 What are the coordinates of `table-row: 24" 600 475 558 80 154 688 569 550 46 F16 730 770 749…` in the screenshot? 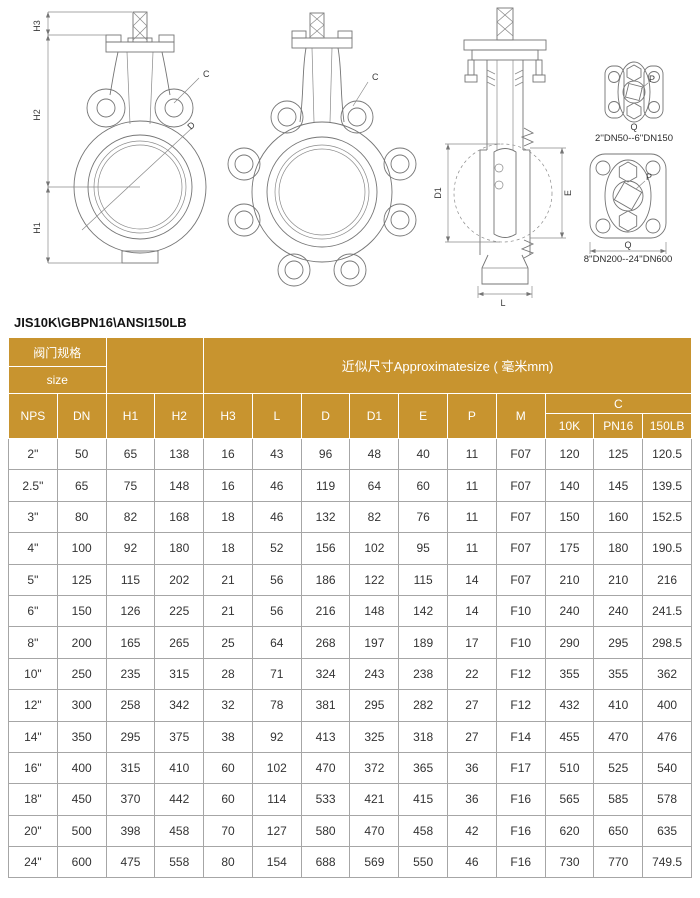 It's located at (350, 862).